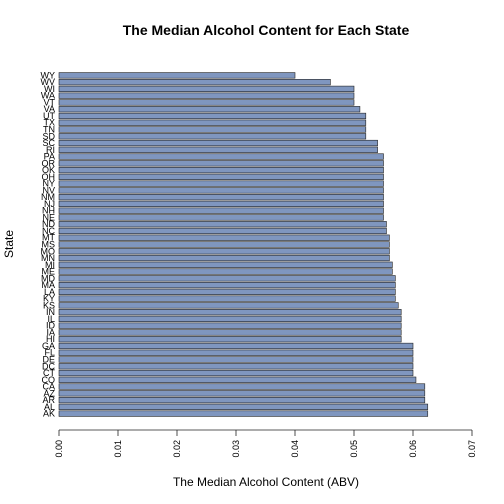 The width and height of the screenshot is (504, 504). I want to click on y-tick-label-al: AL, so click(49, 407).